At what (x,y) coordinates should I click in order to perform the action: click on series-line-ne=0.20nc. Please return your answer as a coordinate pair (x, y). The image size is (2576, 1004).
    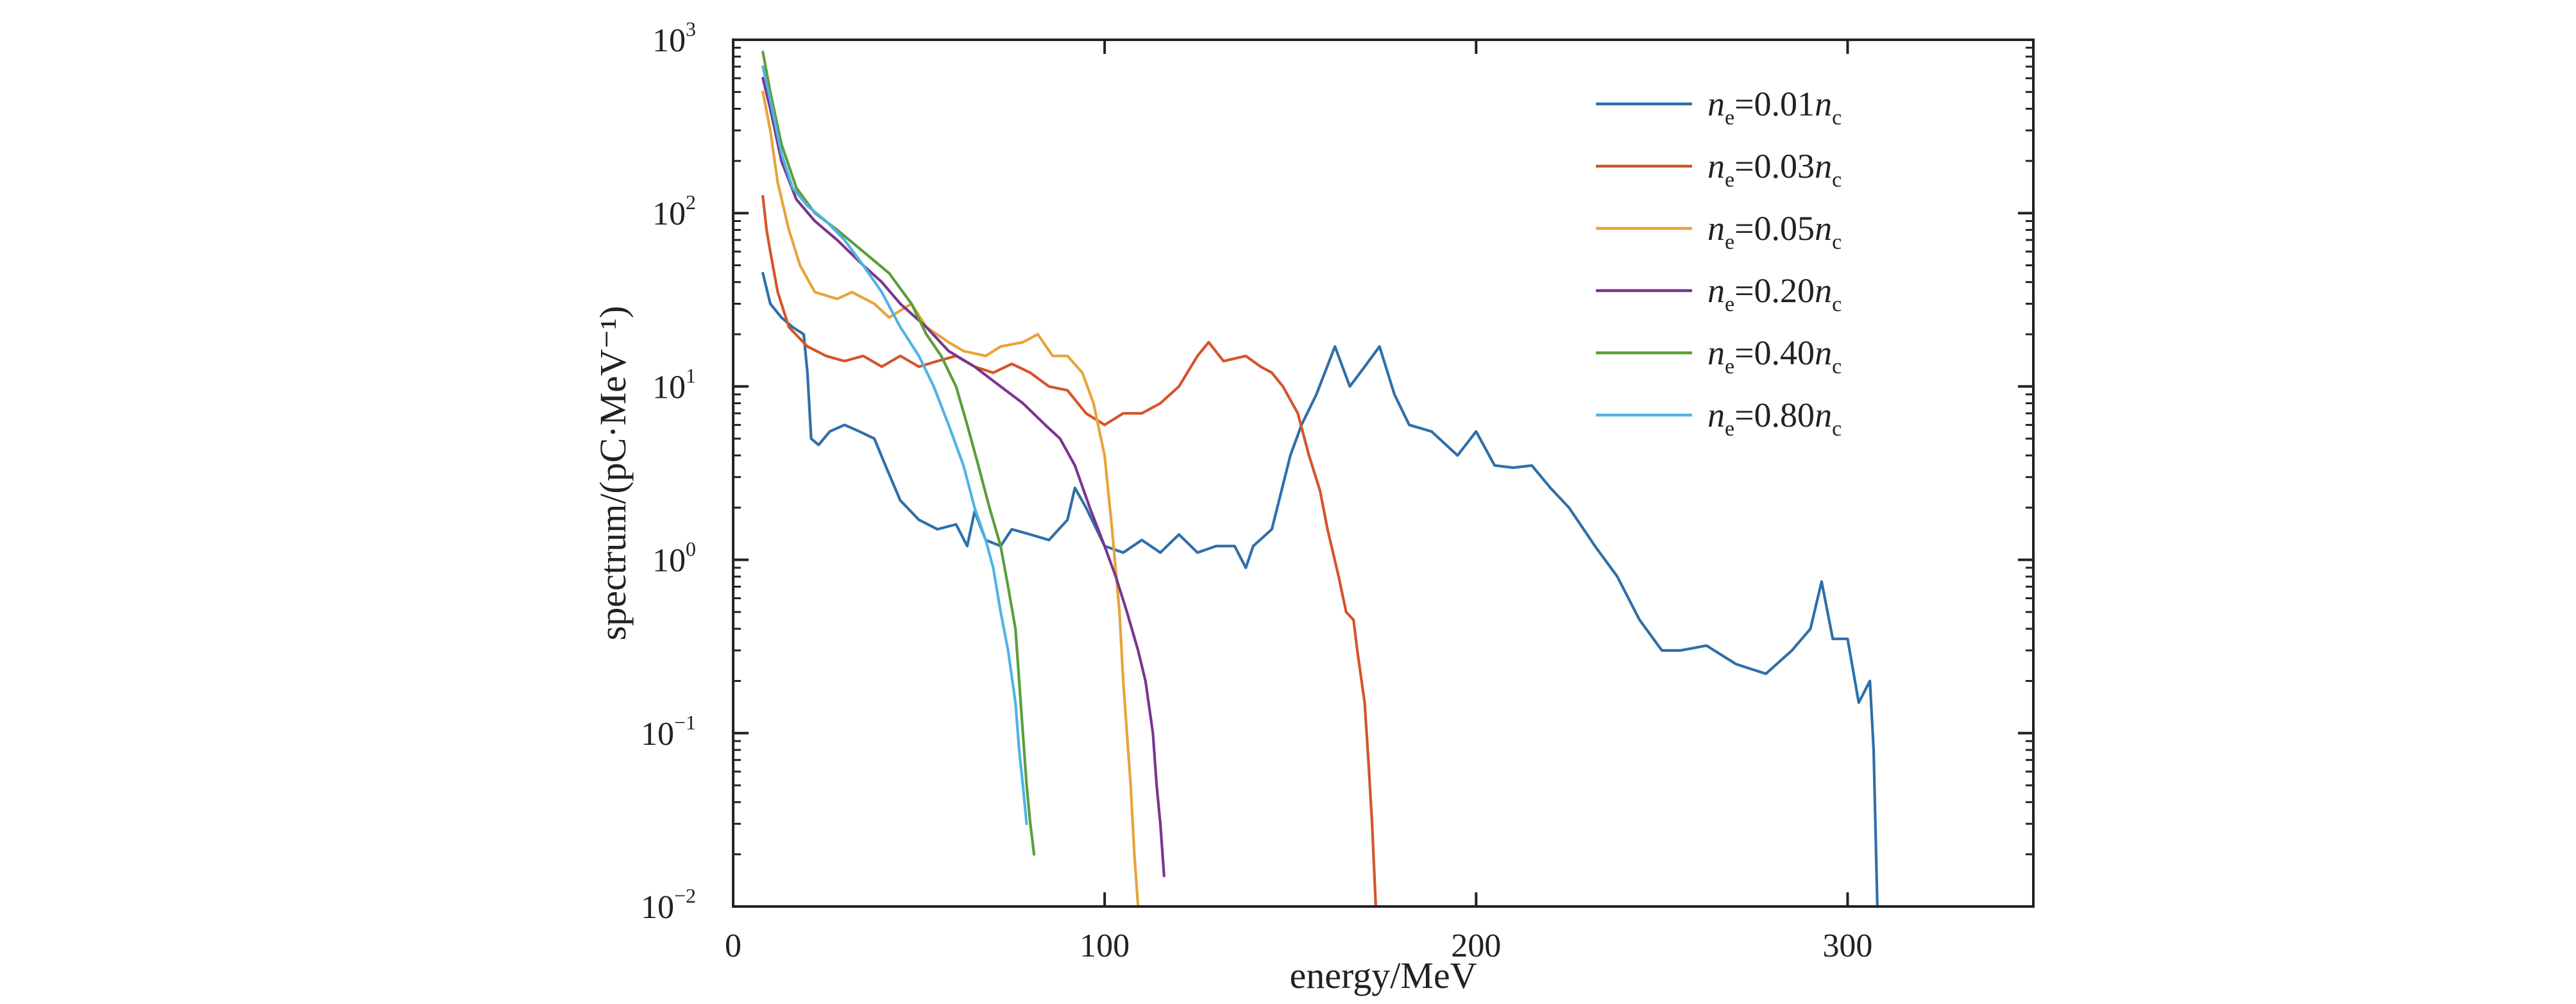
    Looking at the image, I should click on (963, 477).